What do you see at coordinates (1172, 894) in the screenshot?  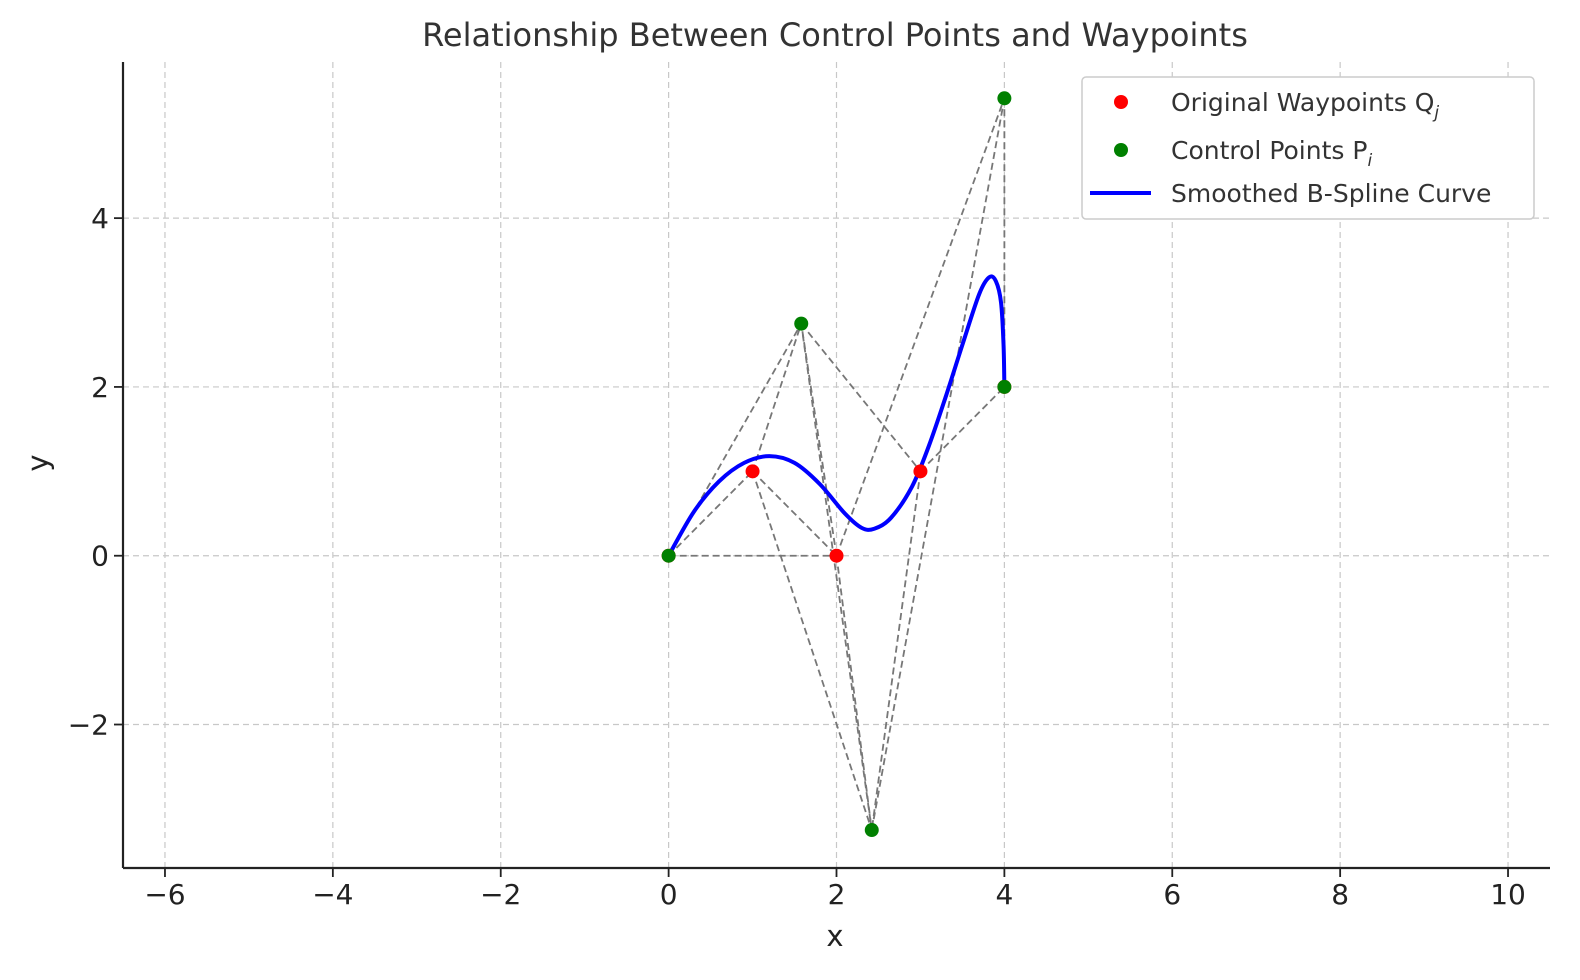 I see `x-tick-label: 6` at bounding box center [1172, 894].